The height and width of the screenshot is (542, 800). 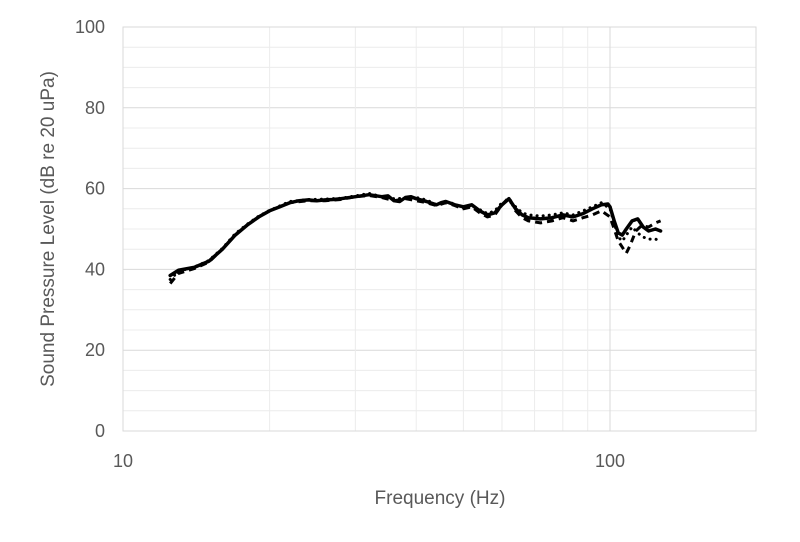 I want to click on y-tick-label: 20, so click(x=95, y=350).